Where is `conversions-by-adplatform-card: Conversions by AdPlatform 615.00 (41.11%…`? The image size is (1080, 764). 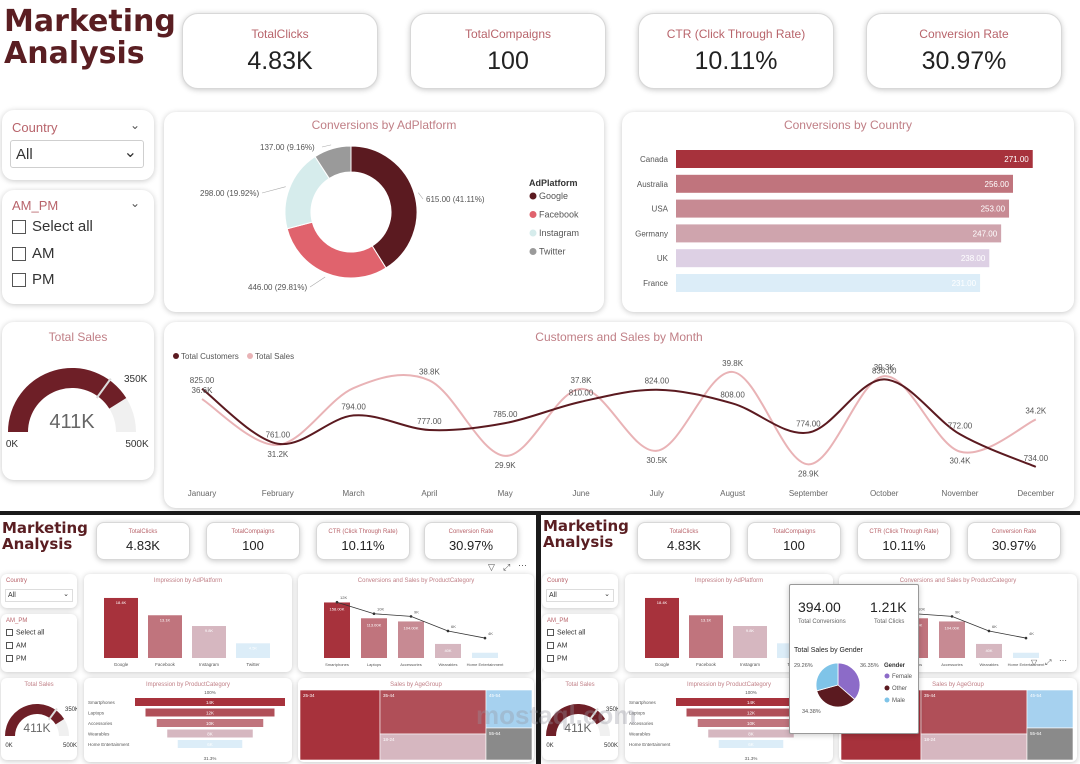
conversions-by-adplatform-card: Conversions by AdPlatform 615.00 (41.11%… is located at coordinates (384, 212).